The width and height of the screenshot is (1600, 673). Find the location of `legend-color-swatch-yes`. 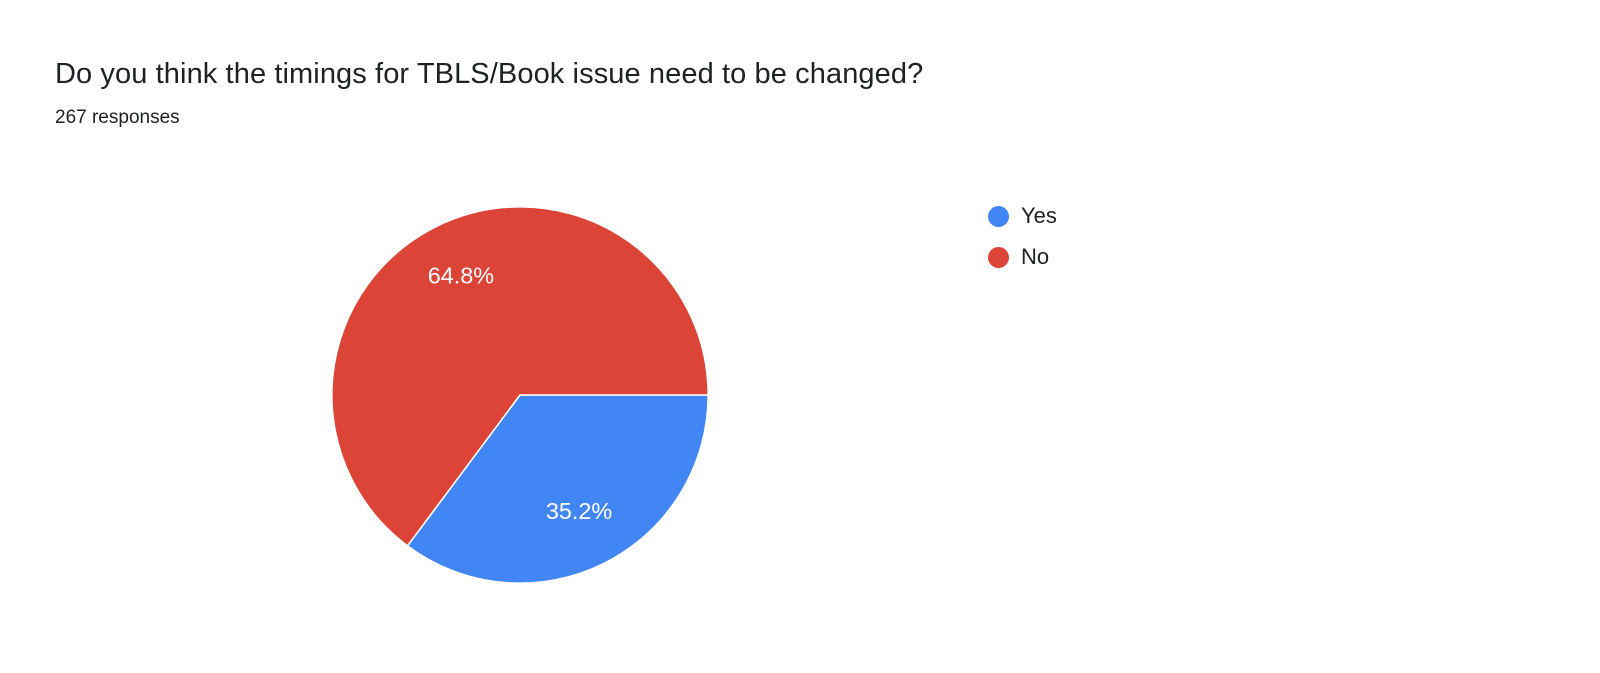

legend-color-swatch-yes is located at coordinates (998, 216).